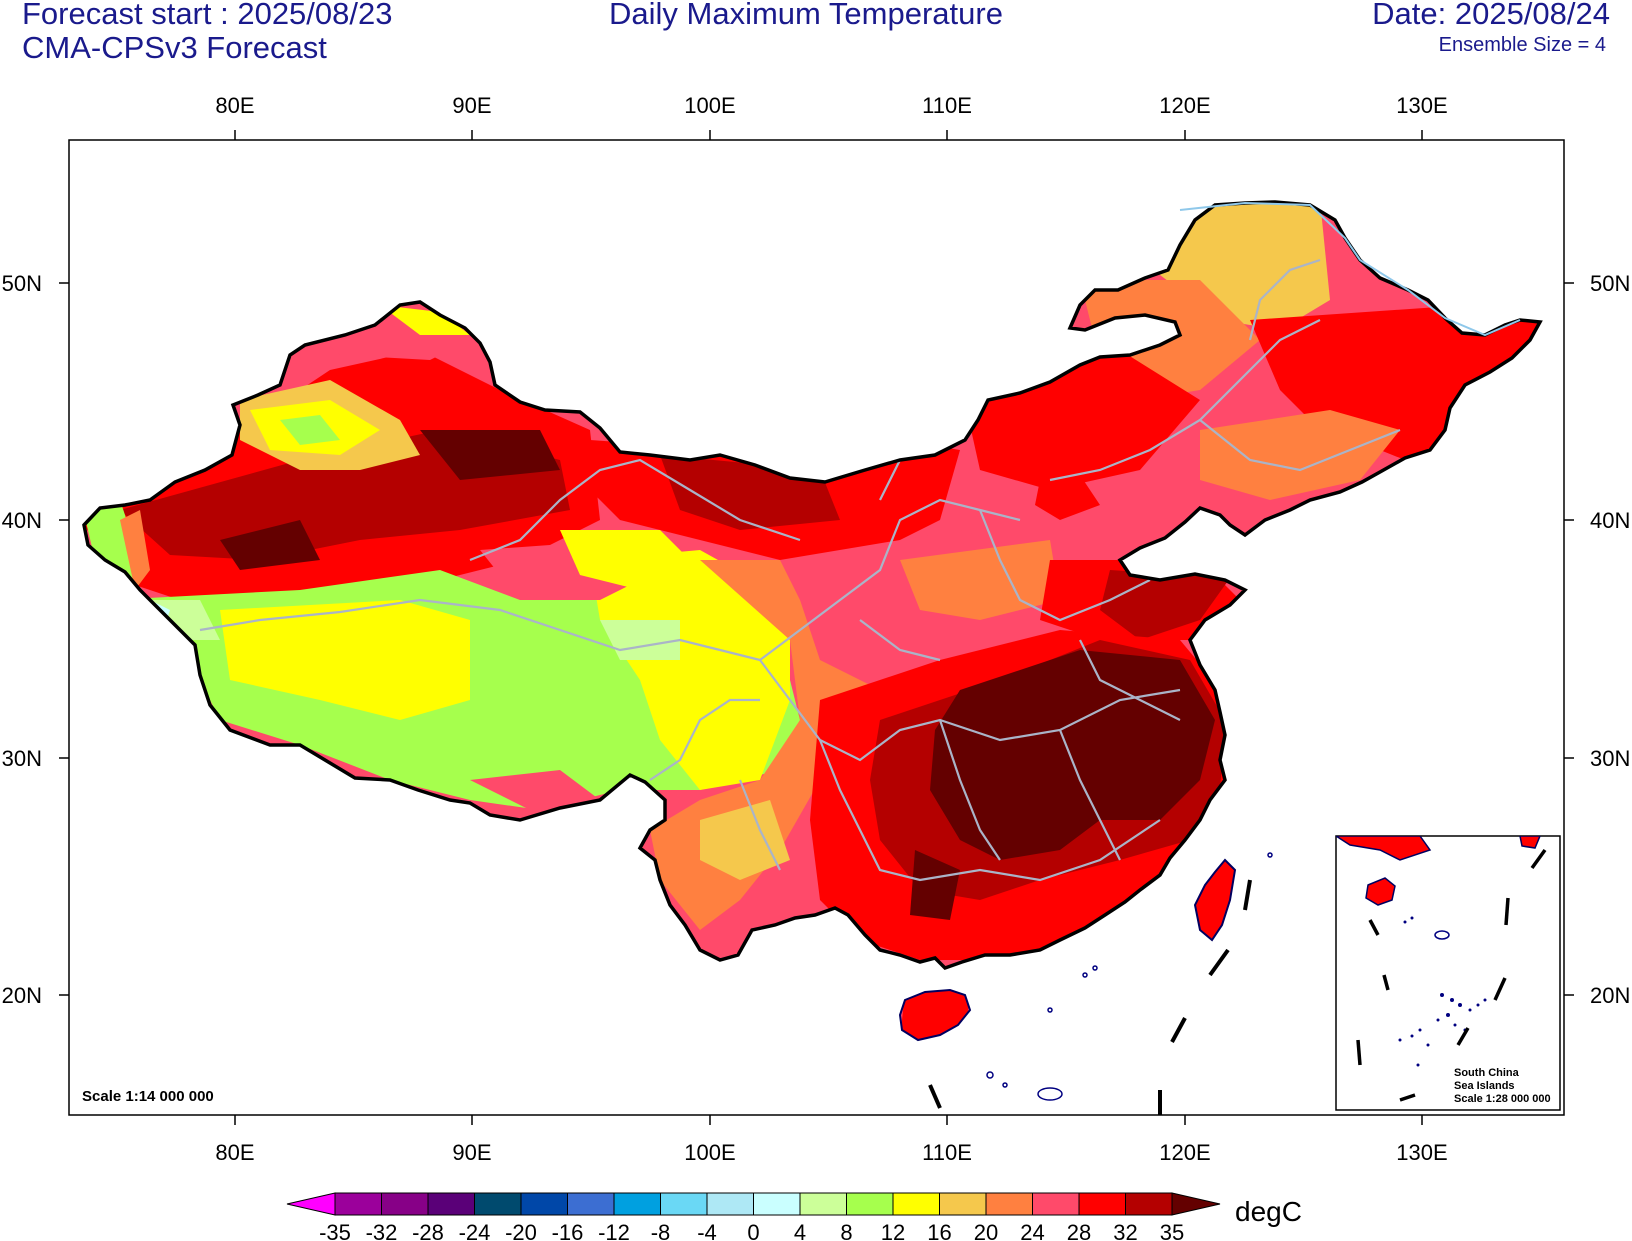 This screenshot has height=1241, width=1632. Describe the element at coordinates (661, 1230) in the screenshot. I see `colorbar-tick-label: -8` at that location.